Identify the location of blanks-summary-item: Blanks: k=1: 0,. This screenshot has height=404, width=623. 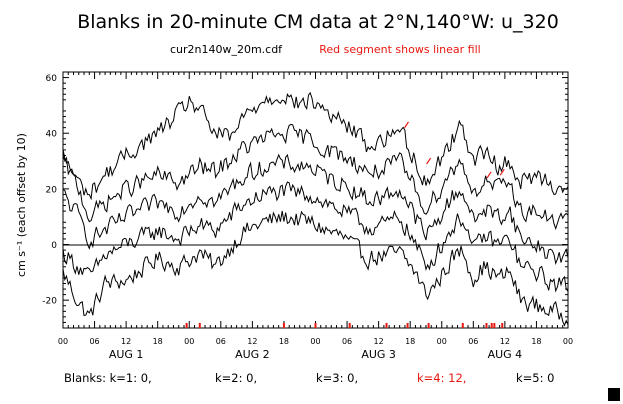
(108, 378).